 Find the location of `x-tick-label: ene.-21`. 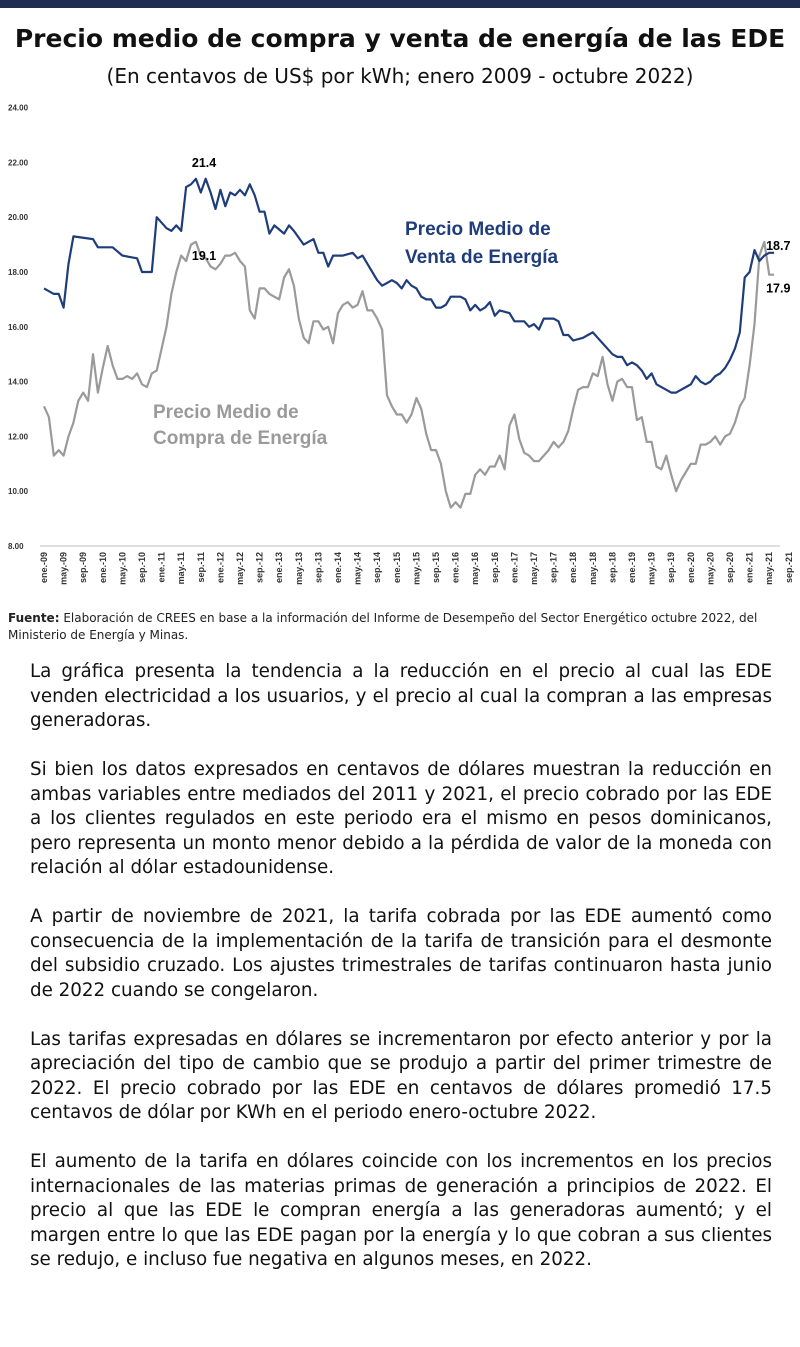

x-tick-label: ene.-21 is located at coordinates (750, 567).